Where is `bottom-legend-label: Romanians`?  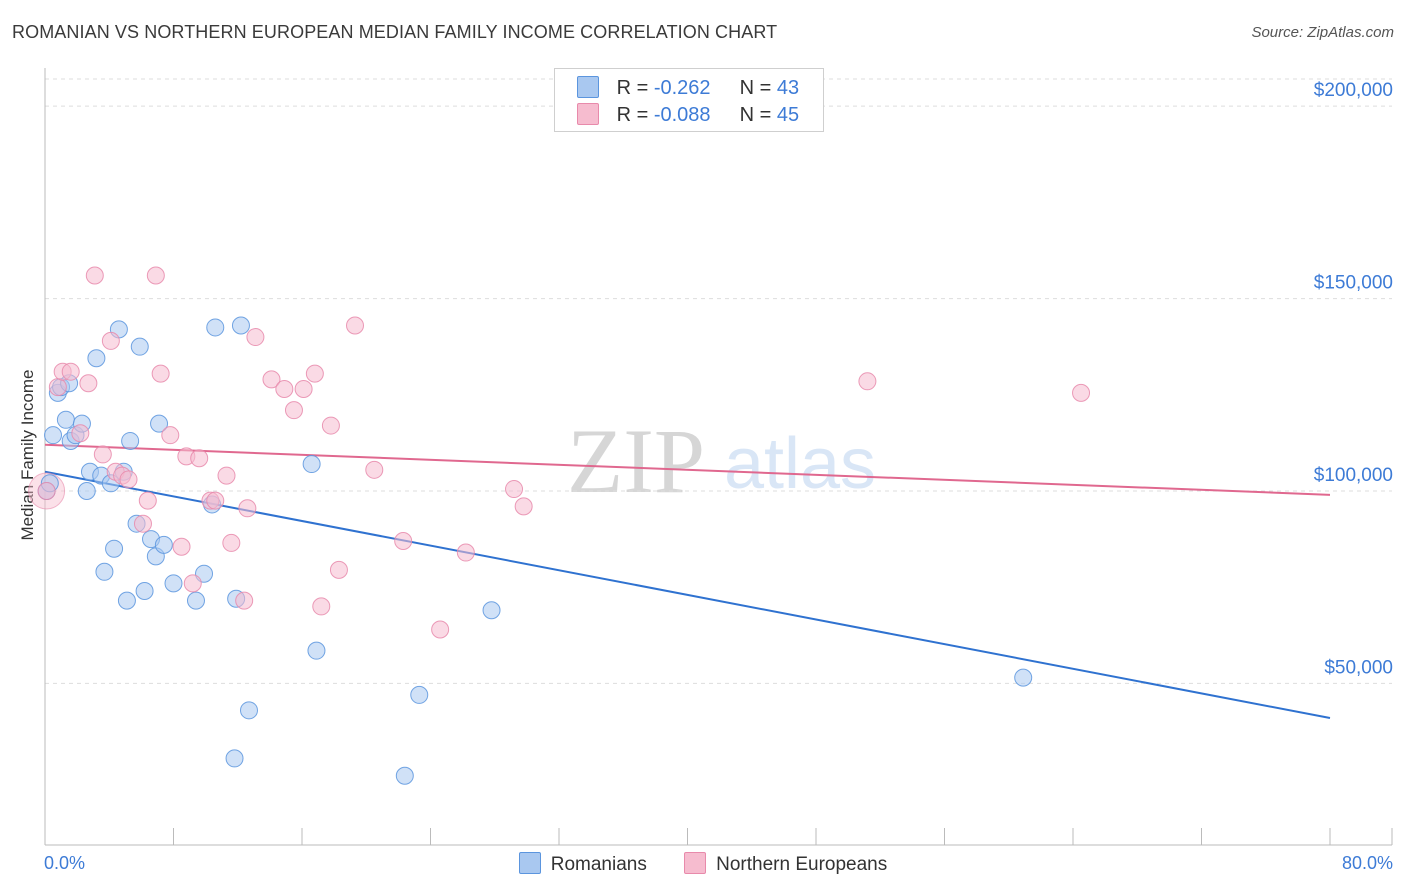 bottom-legend-label: Romanians is located at coordinates (598, 864).